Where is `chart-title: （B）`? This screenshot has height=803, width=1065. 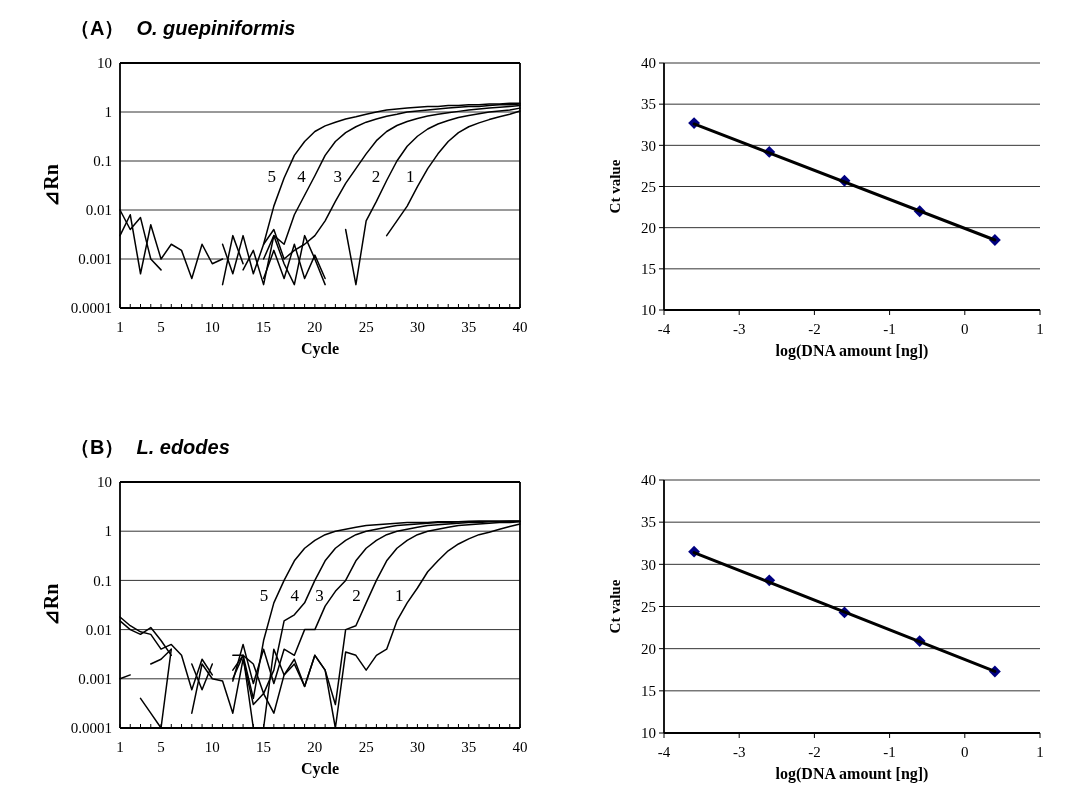 chart-title: （B） is located at coordinates (97, 447).